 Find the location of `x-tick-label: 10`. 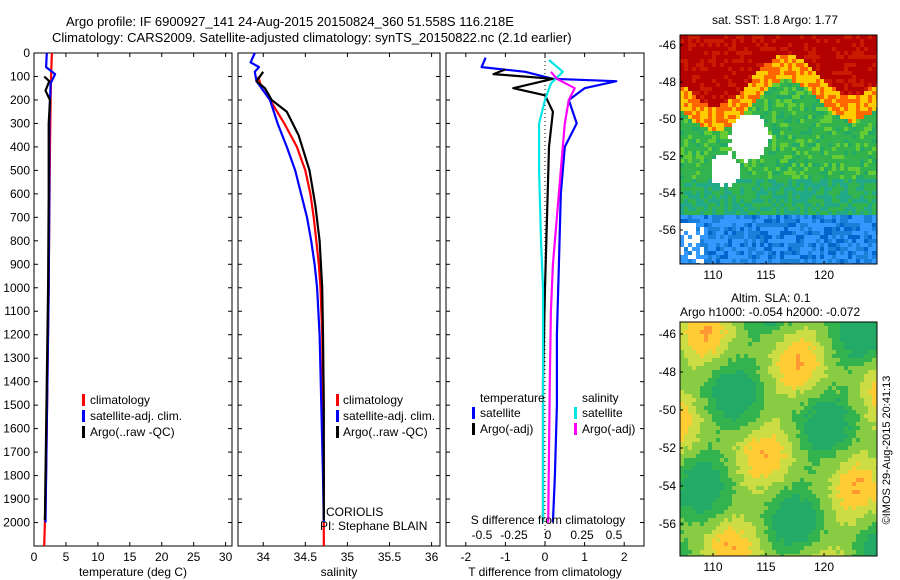

x-tick-label: 10 is located at coordinates (98, 557).